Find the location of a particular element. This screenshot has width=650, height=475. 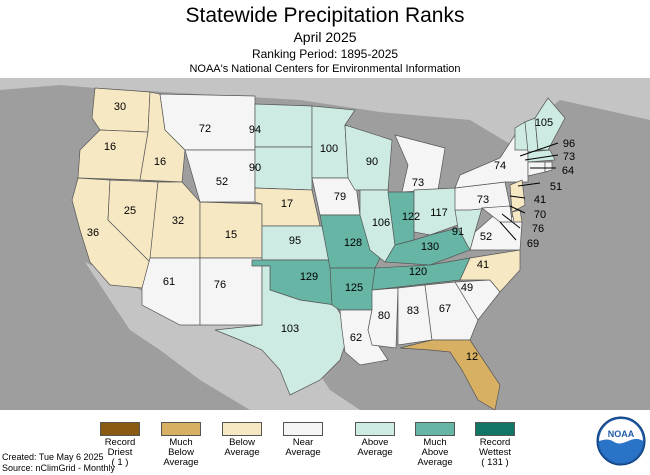

rank-KY: 130 is located at coordinates (430, 247).